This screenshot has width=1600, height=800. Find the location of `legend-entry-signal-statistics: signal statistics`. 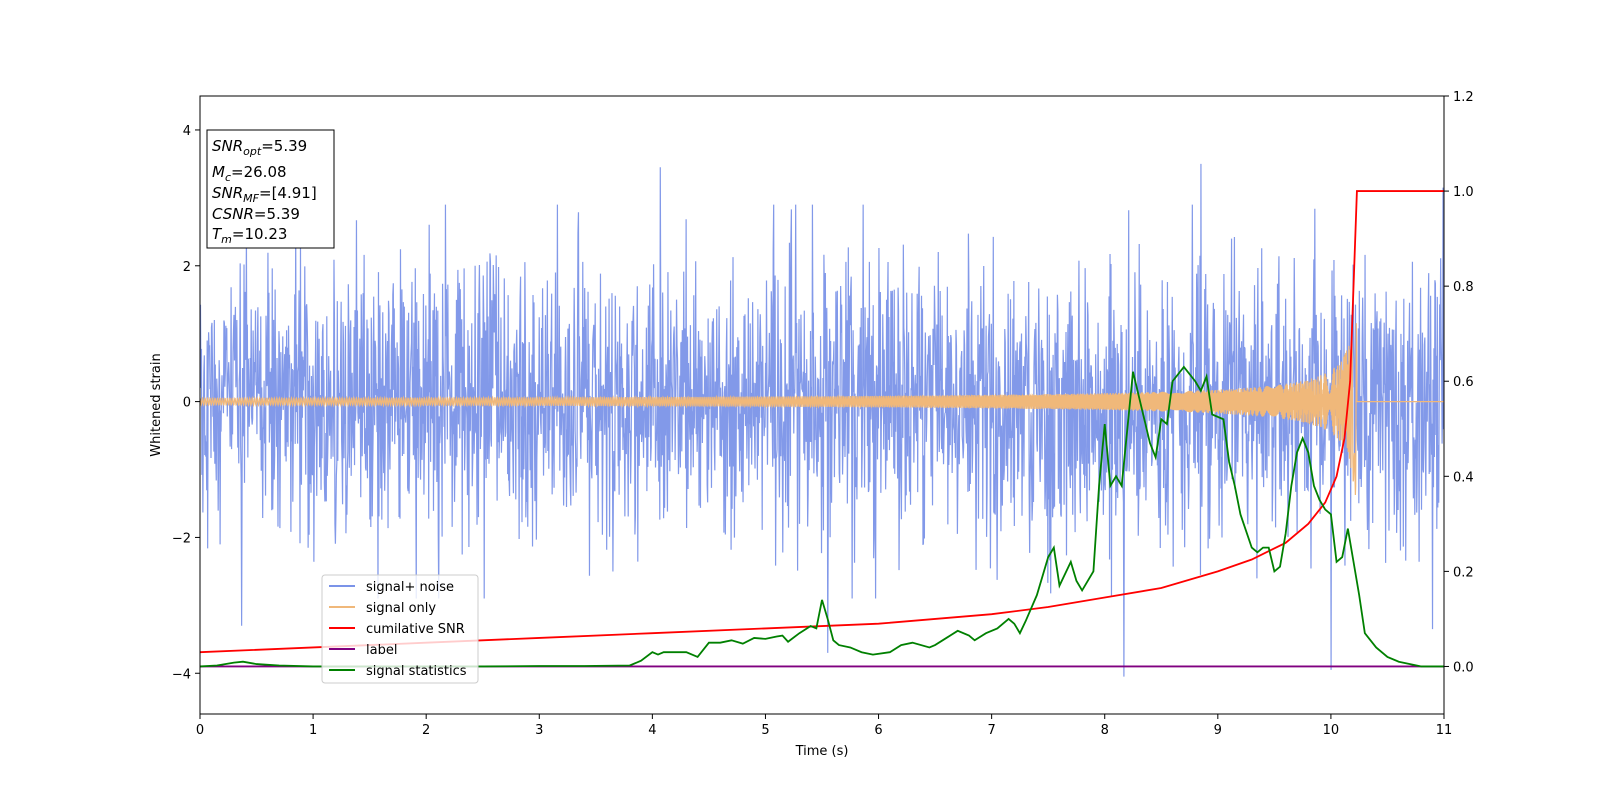

legend-entry-signal-statistics: signal statistics is located at coordinates (398, 671).